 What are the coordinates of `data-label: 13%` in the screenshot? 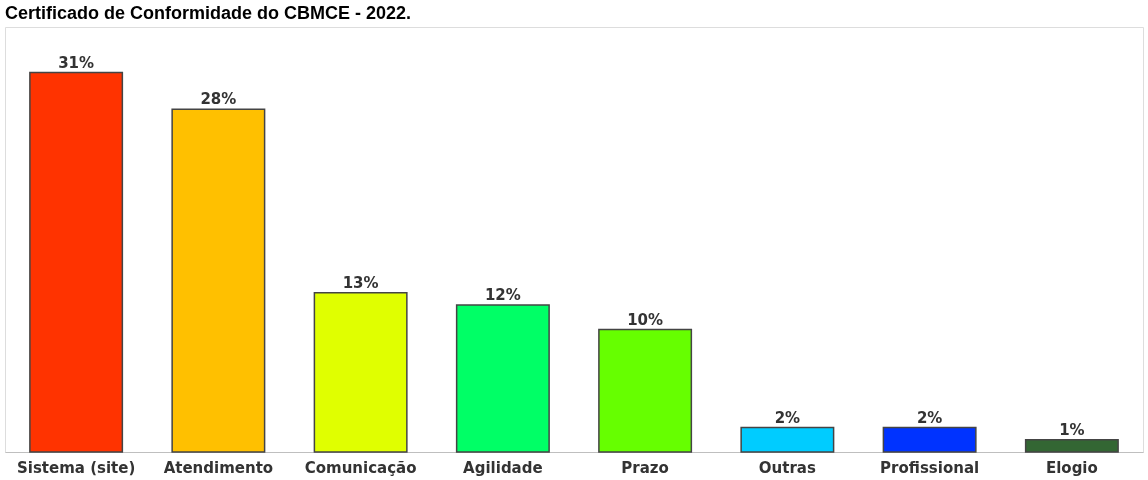 It's located at (360, 282).